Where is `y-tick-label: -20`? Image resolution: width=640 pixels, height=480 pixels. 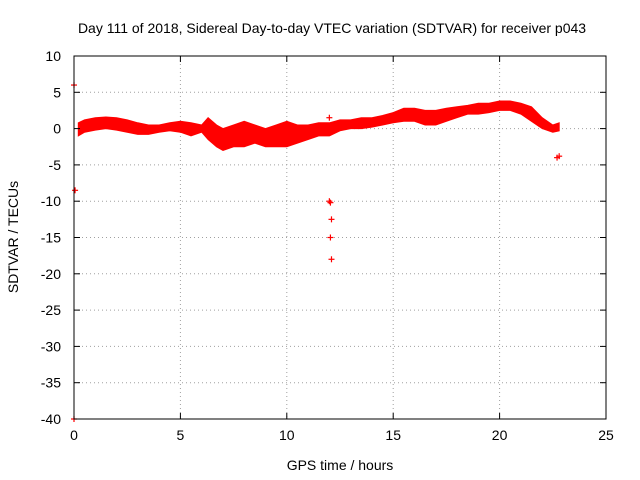
y-tick-label: -20 is located at coordinates (51, 274).